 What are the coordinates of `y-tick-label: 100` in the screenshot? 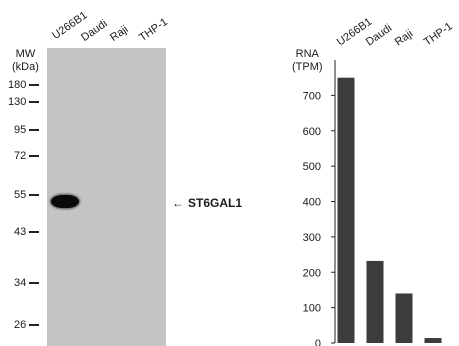 It's located at (312, 309).